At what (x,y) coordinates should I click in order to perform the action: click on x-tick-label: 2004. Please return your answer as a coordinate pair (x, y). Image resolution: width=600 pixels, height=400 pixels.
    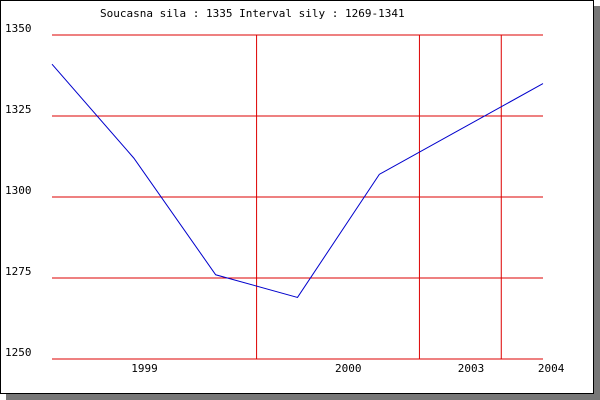
    Looking at the image, I should click on (551, 368).